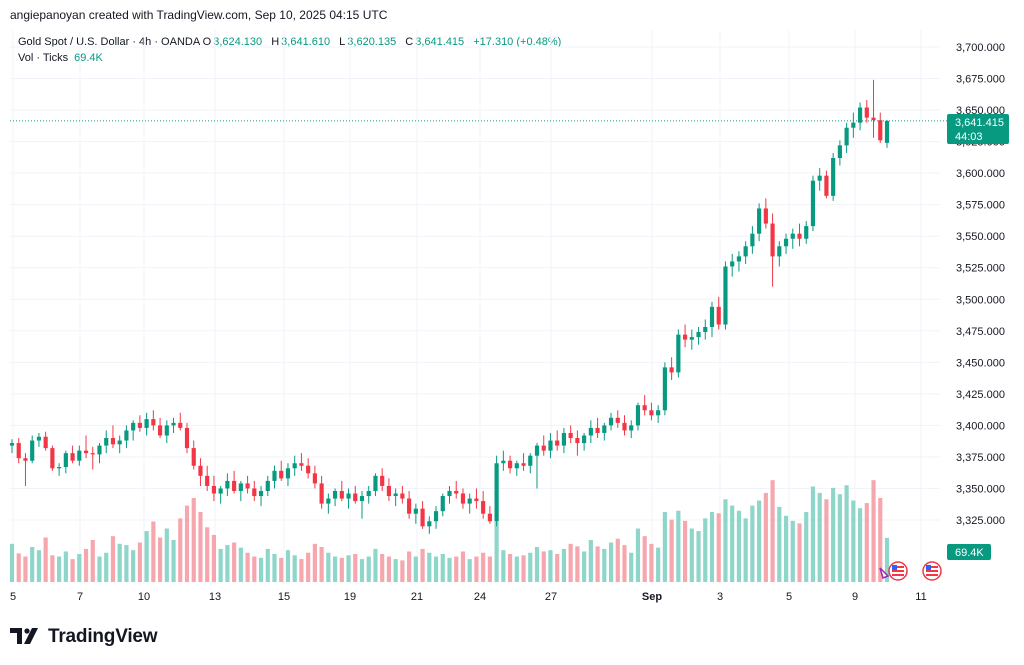  I want to click on price-tick-label: 3,525.000, so click(980, 269).